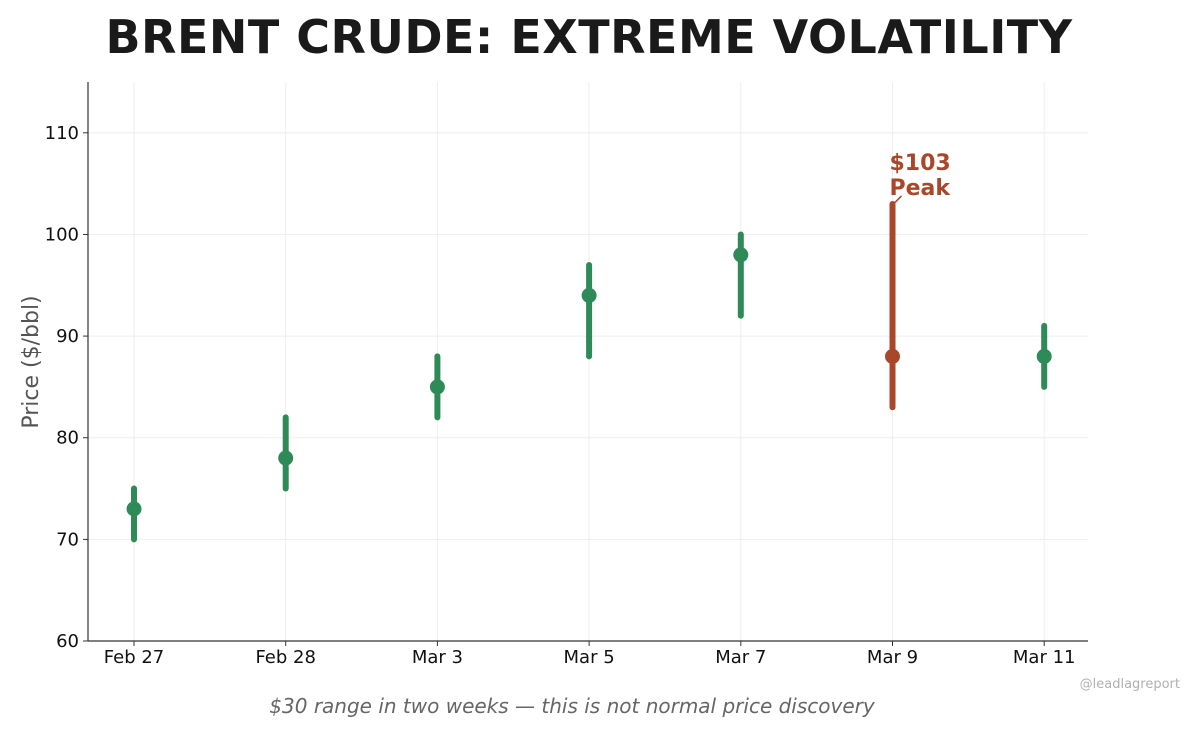 Image resolution: width=1200 pixels, height=739 pixels. I want to click on y-tick-label: 70, so click(67, 539).